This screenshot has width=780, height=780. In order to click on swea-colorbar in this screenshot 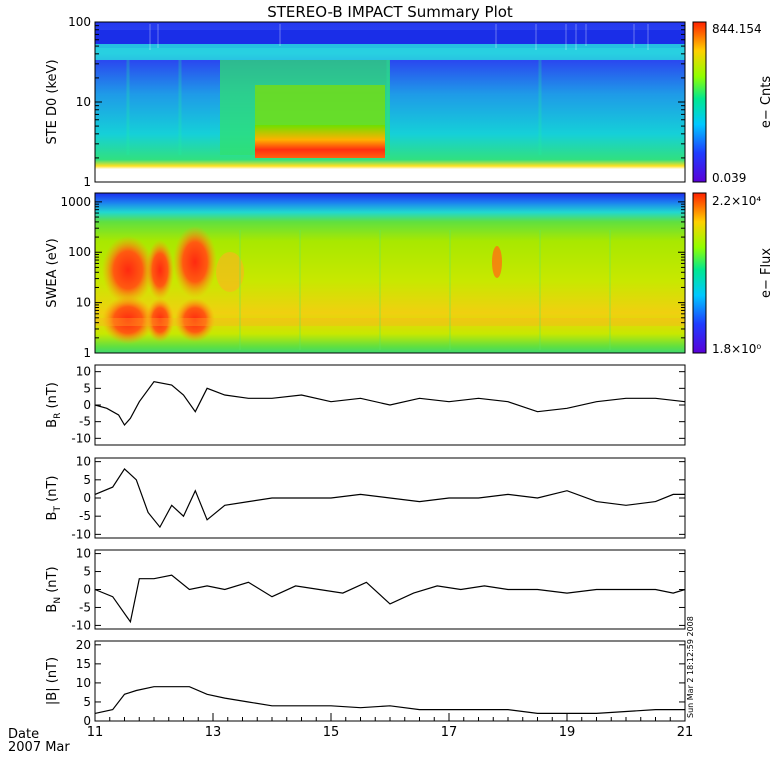, I will do `click(699, 273)`.